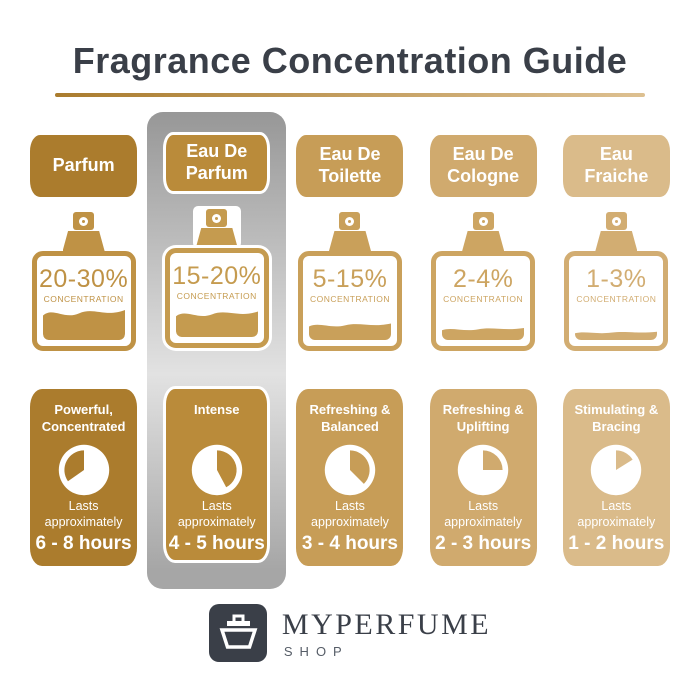 Image resolution: width=700 pixels, height=700 pixels. I want to click on category-badge: Eau De Cologne, so click(483, 166).